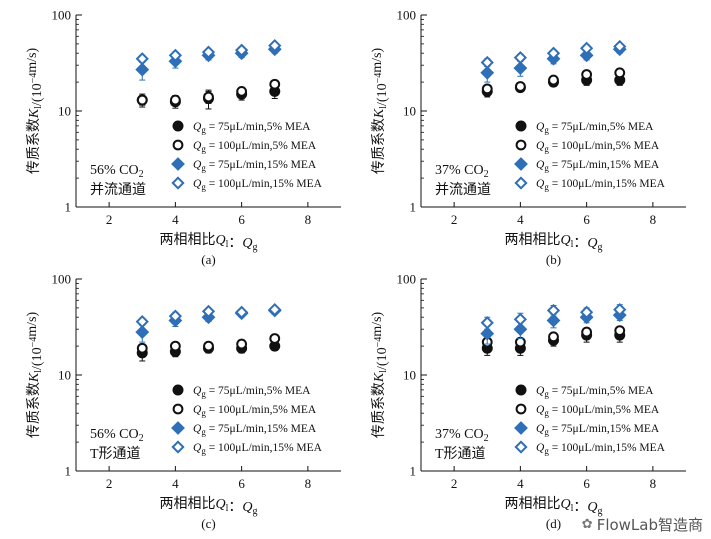 This screenshot has height=539, width=711. I want to click on x-axis-label: 两相相比Ql：Qg, so click(553, 506).